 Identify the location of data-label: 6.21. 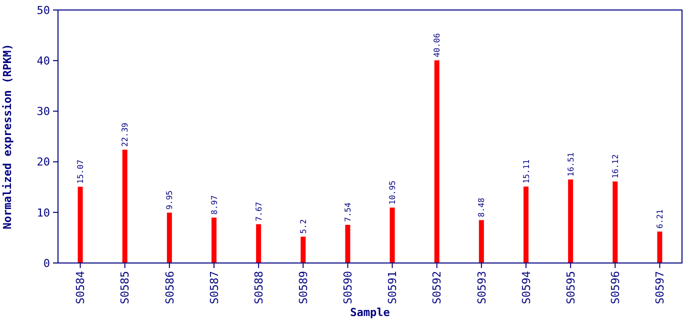
(660, 219).